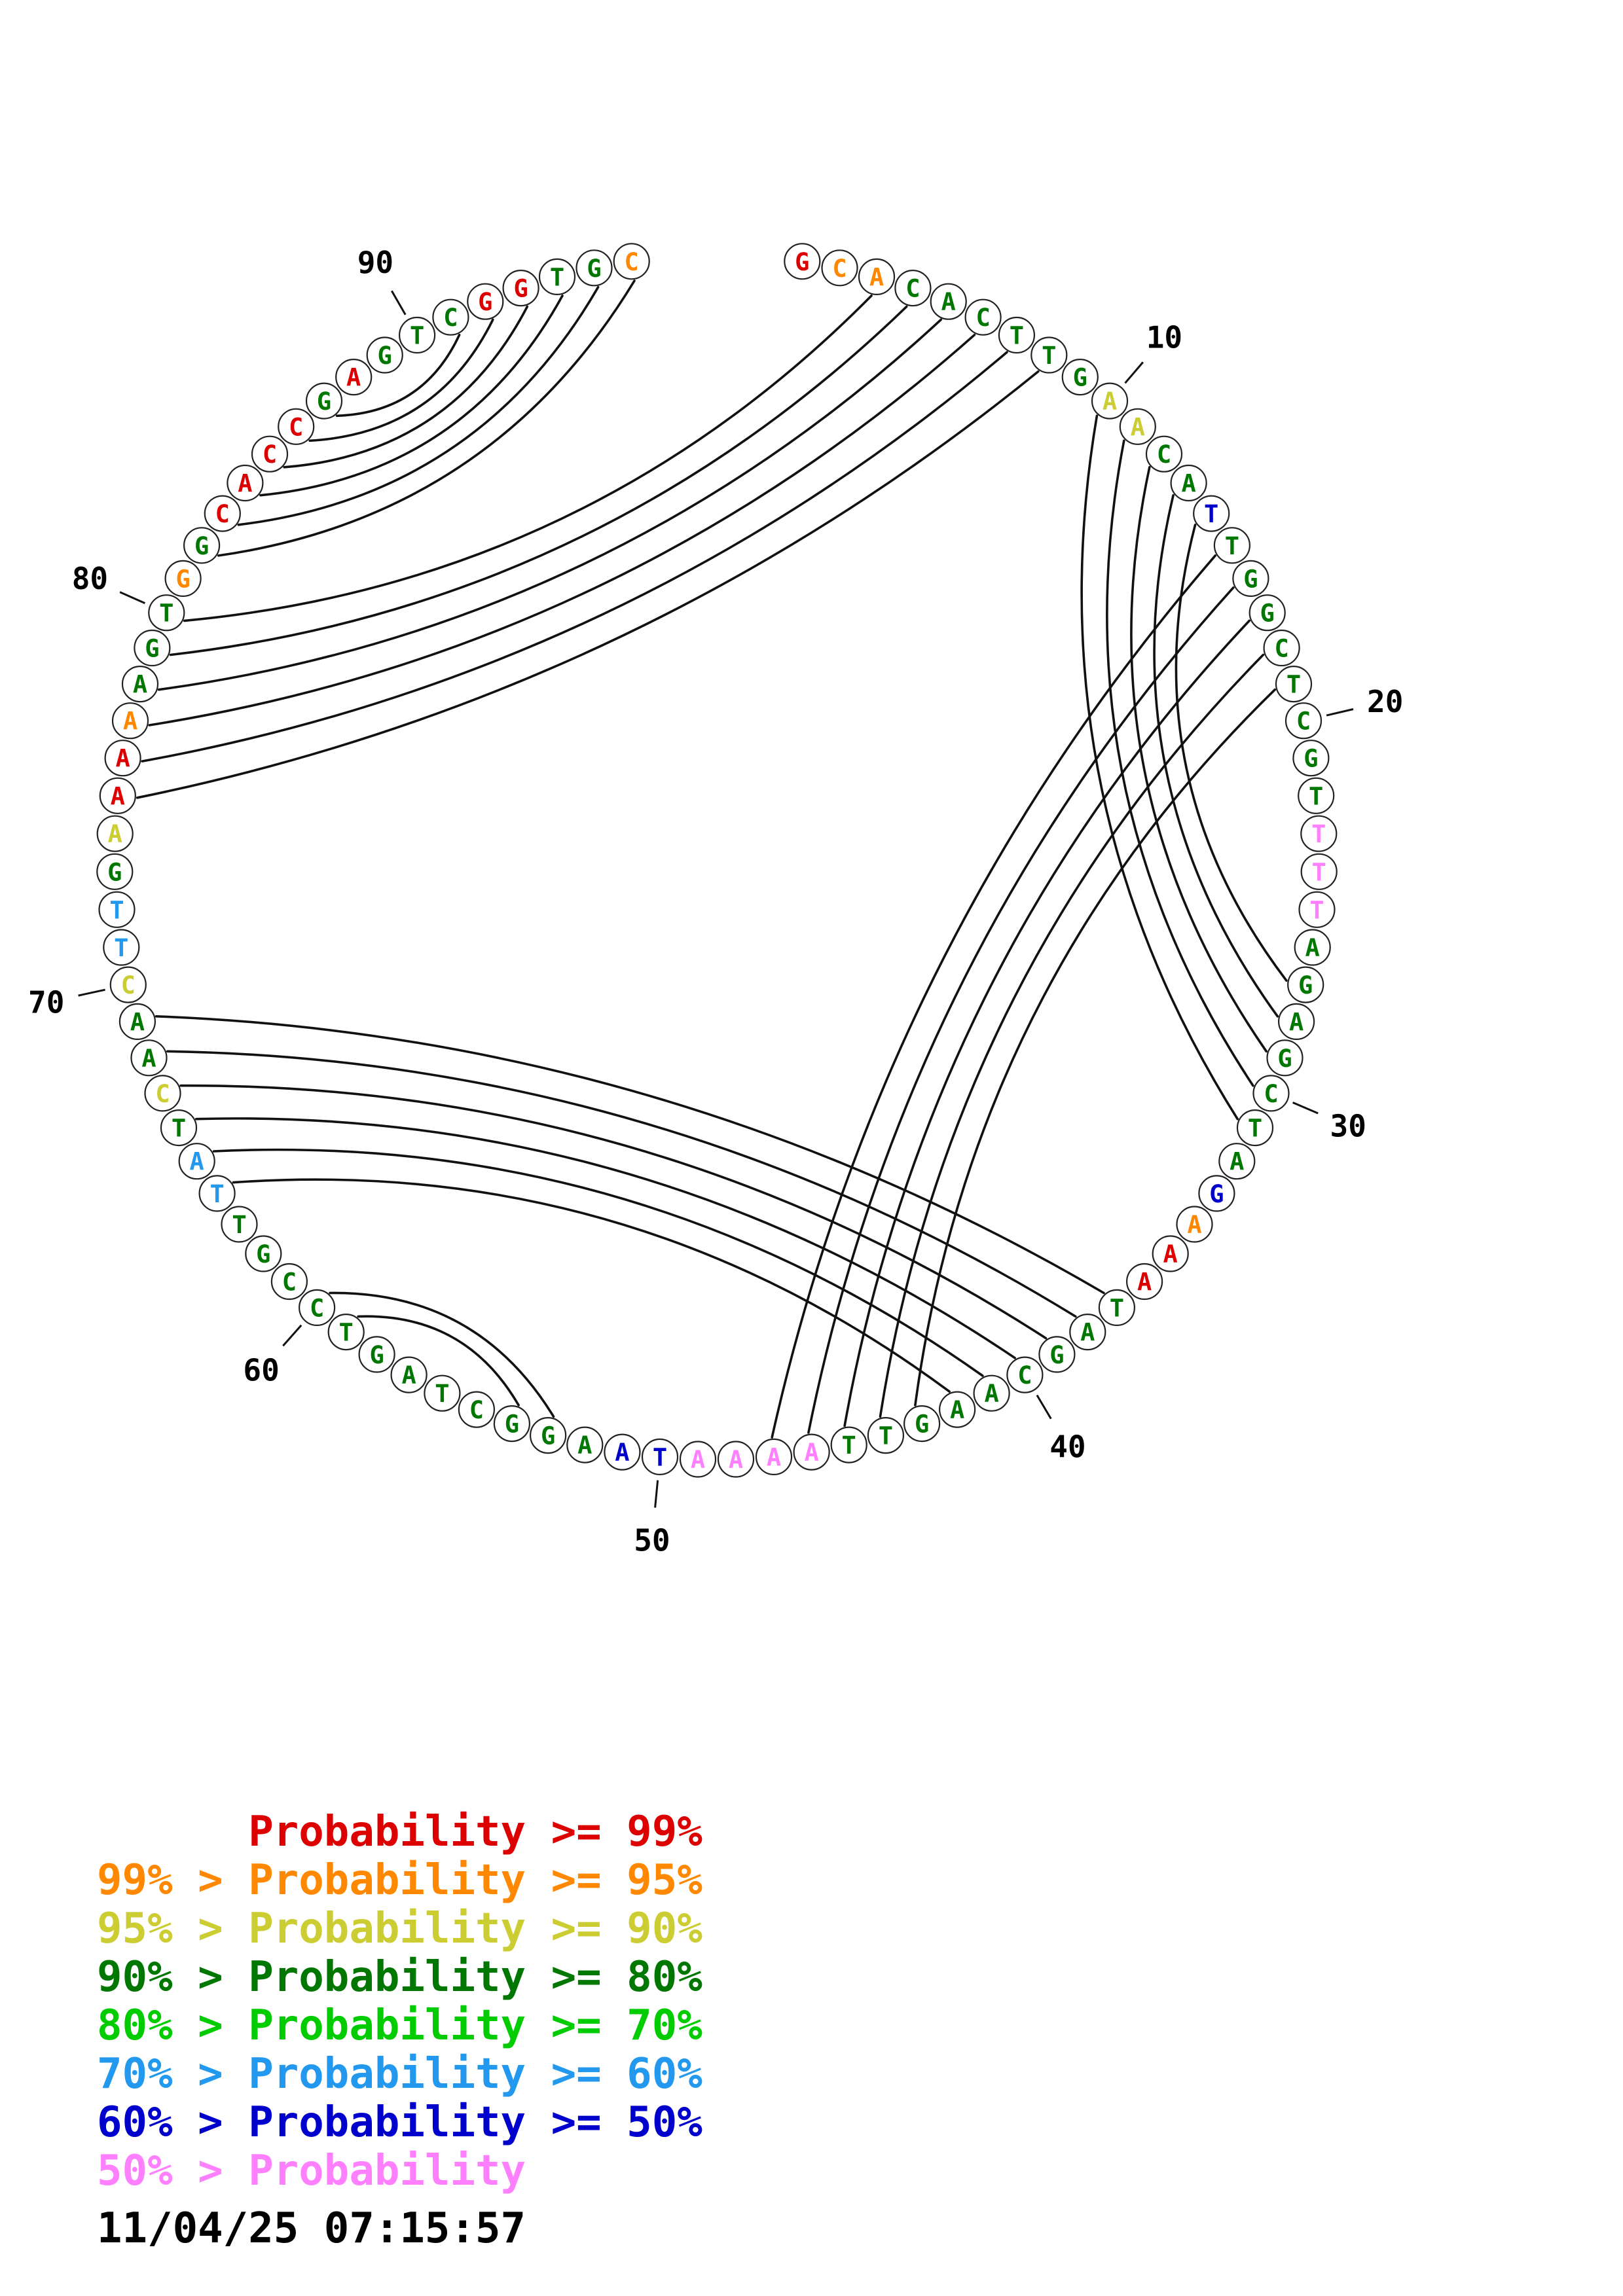 Image resolution: width=1623 pixels, height=2296 pixels. I want to click on legend-line: 90% > Probability >= 80%, so click(399, 1977).